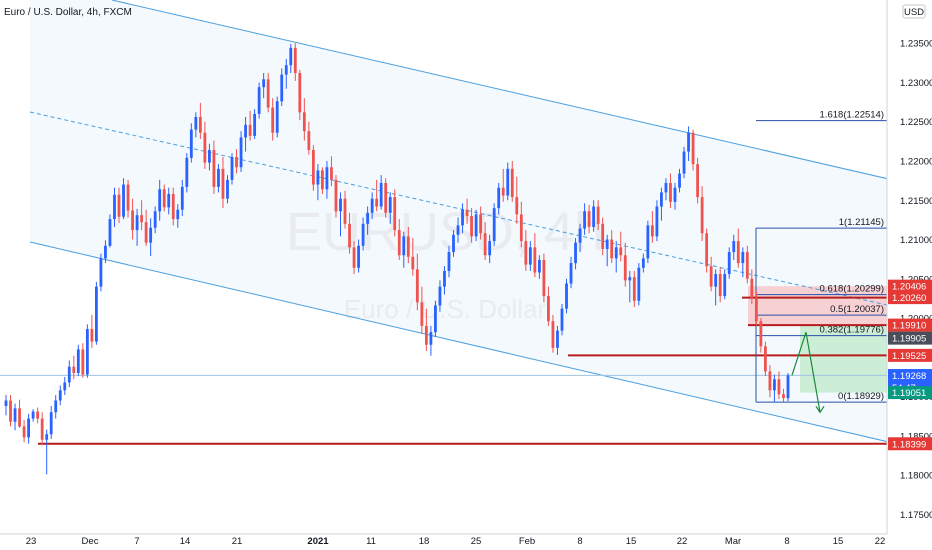 The image size is (932, 550). What do you see at coordinates (237, 541) in the screenshot?
I see `time-tick-label: 21` at bounding box center [237, 541].